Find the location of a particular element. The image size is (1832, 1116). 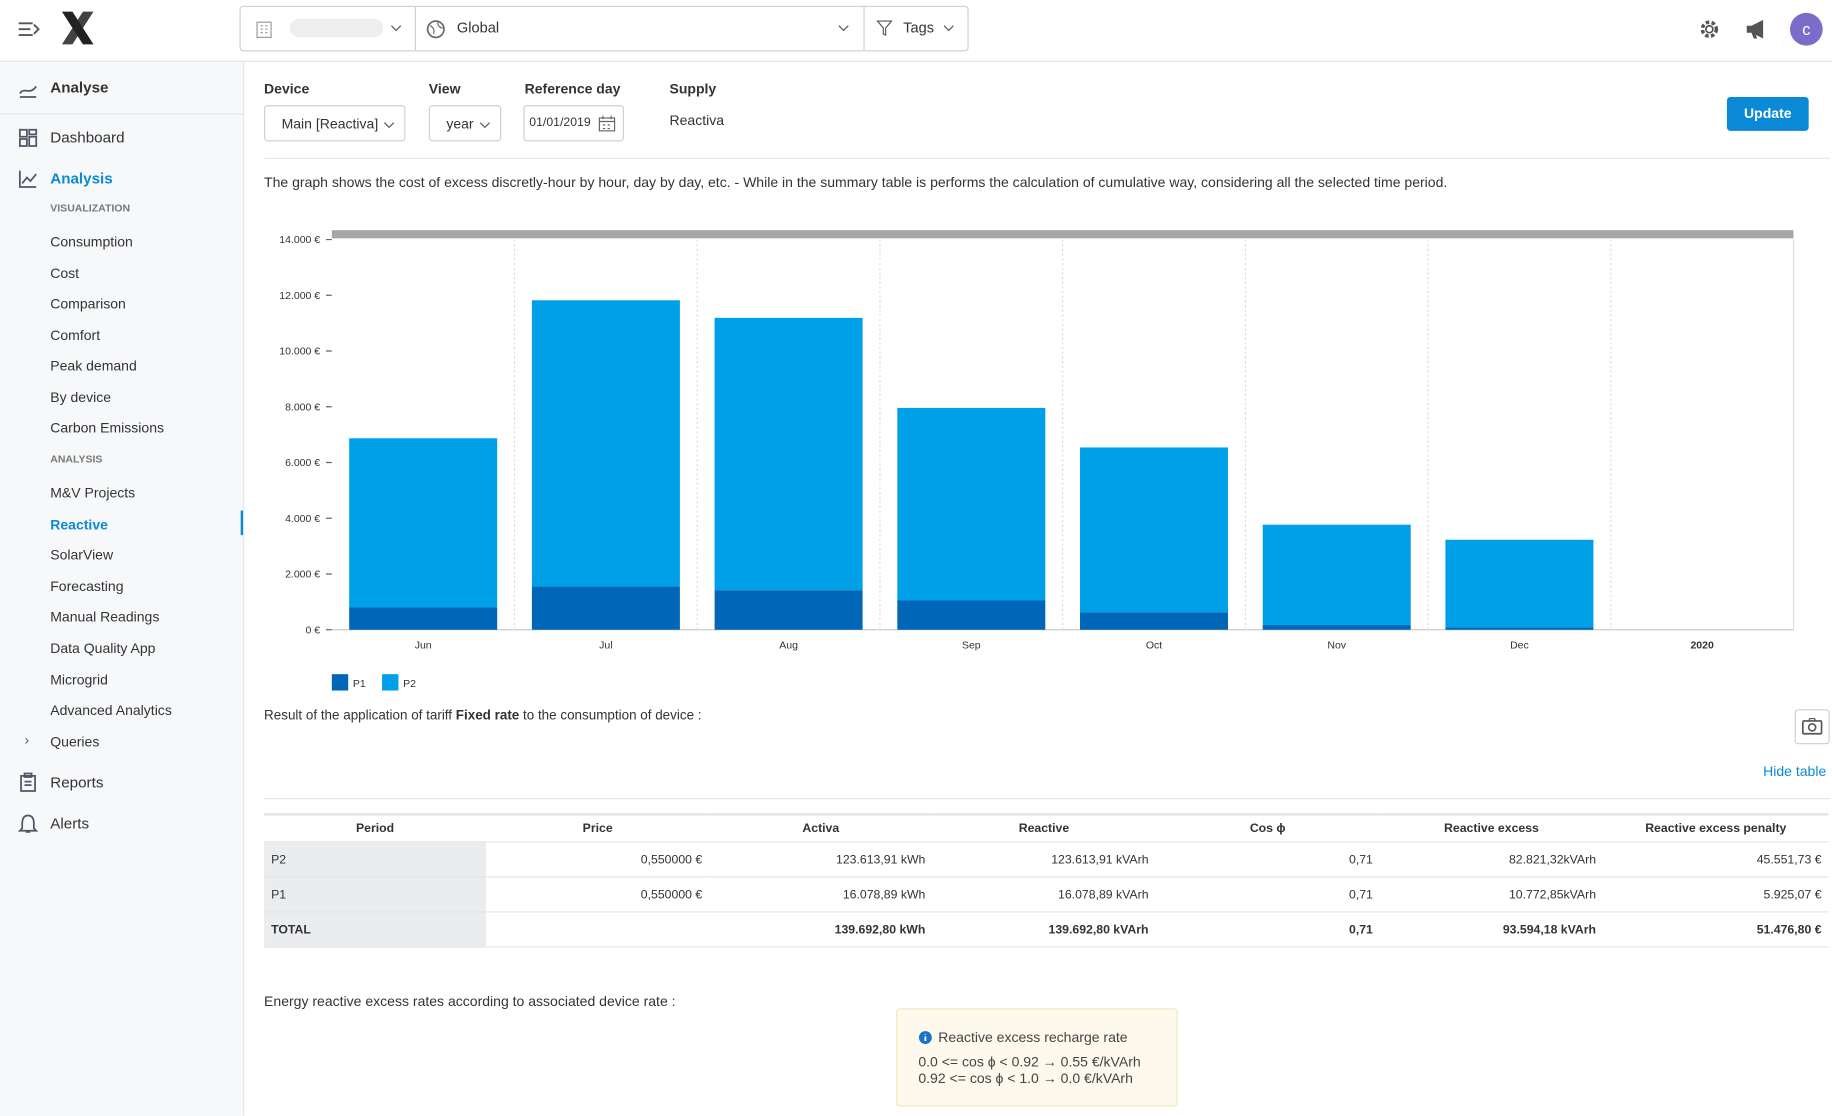

table-cell: P1 is located at coordinates (375, 894).